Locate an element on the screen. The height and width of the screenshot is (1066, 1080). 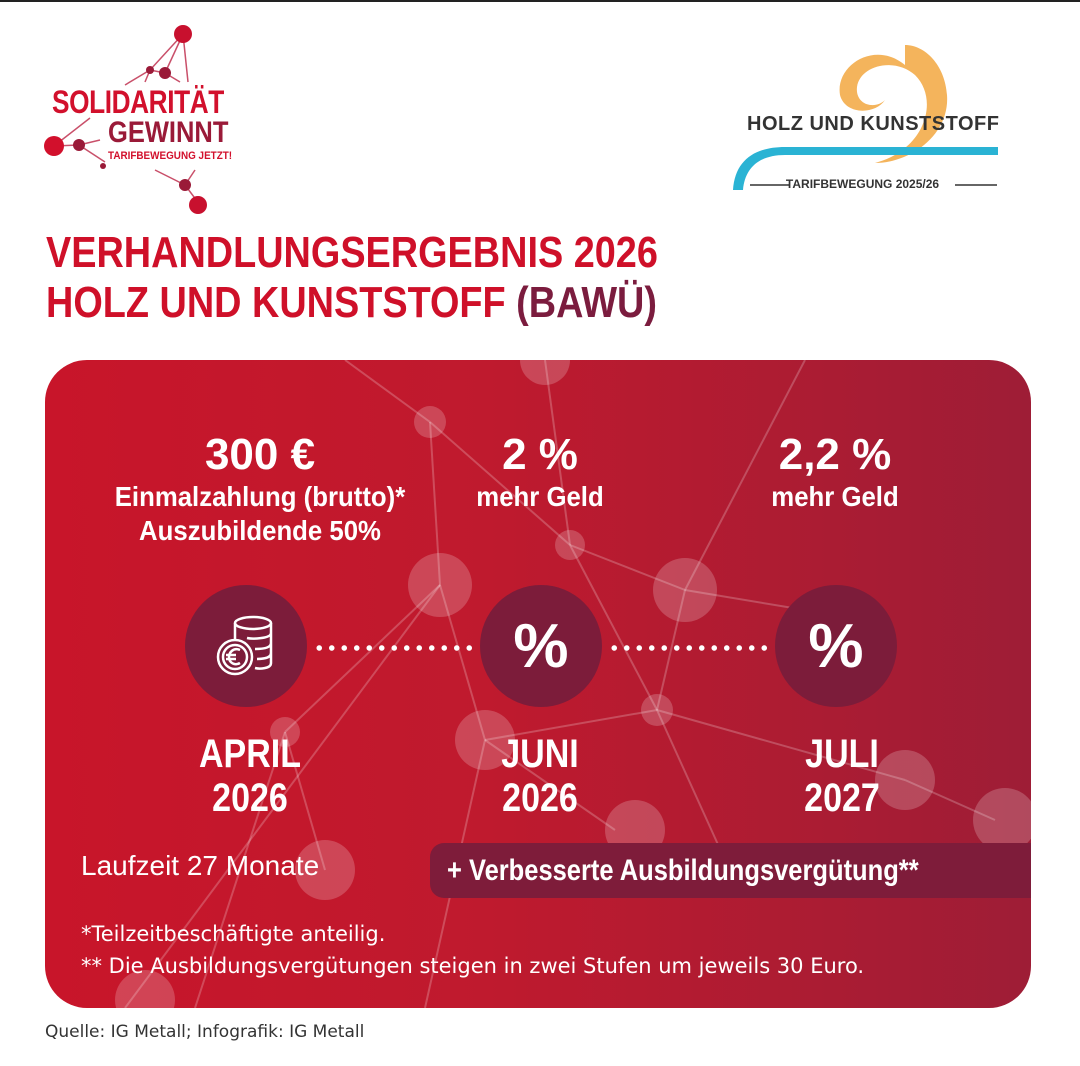
logo-text-holz-und-kunststoff: HOLZ UND KUNSTSTOFF is located at coordinates (873, 124).